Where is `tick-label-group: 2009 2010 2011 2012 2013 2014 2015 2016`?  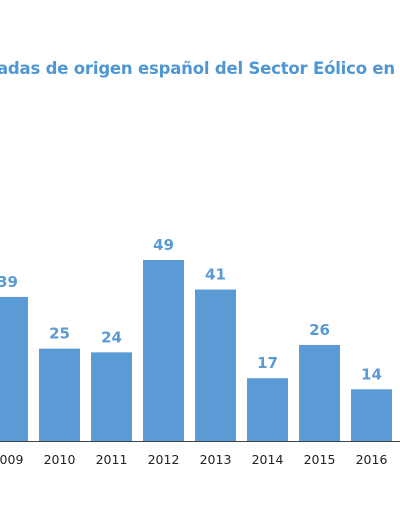
tick-label-group: 2009 2010 2011 2012 2013 2014 2015 2016 is located at coordinates (193, 459).